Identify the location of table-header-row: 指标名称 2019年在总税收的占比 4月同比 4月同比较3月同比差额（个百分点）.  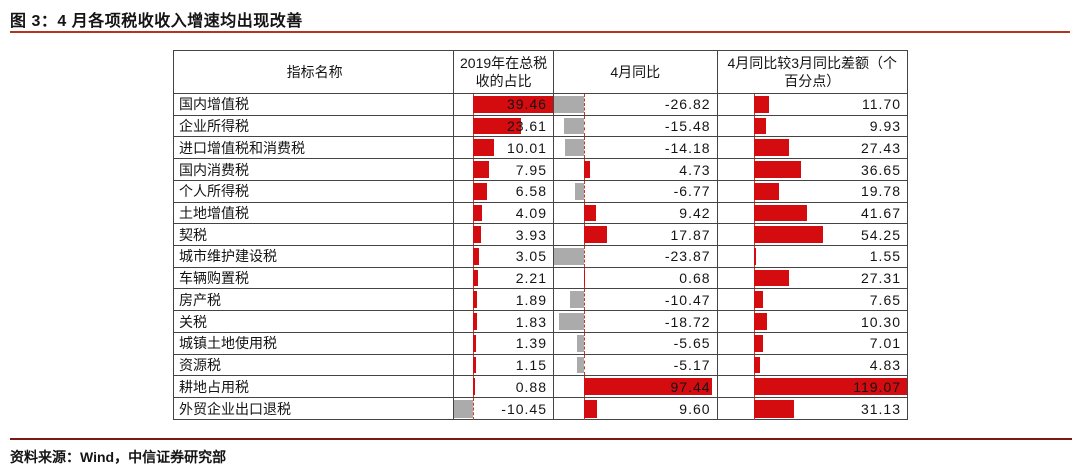
(540, 72).